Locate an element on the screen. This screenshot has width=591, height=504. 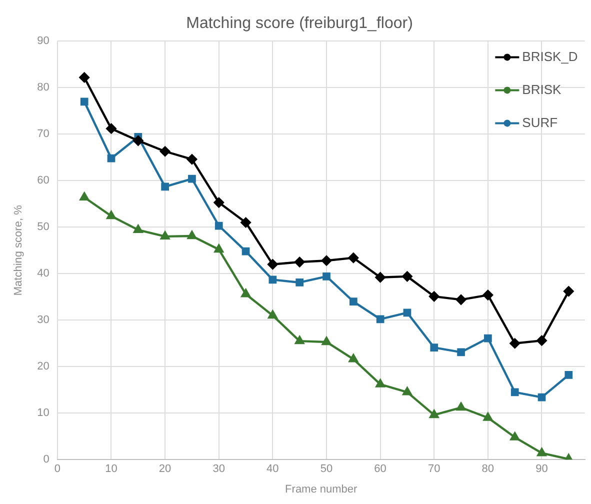
x-tick-label: 70 is located at coordinates (434, 469).